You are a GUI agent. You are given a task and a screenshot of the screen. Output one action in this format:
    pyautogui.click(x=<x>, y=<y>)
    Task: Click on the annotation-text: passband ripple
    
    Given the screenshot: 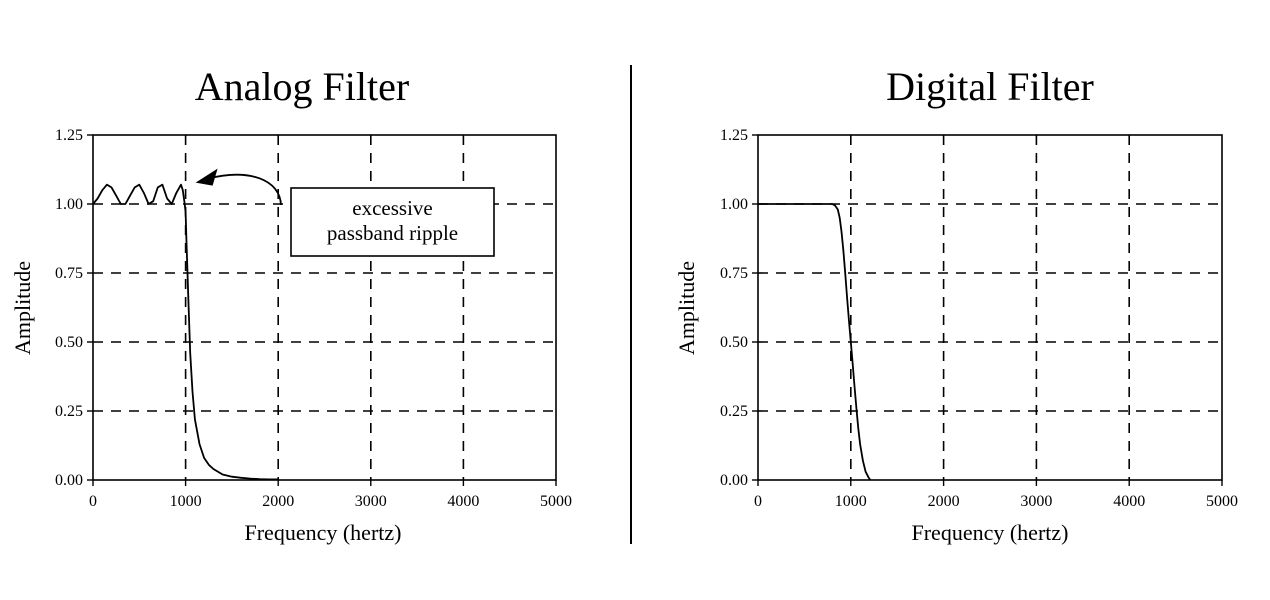 What is the action you would take?
    pyautogui.click(x=392, y=233)
    